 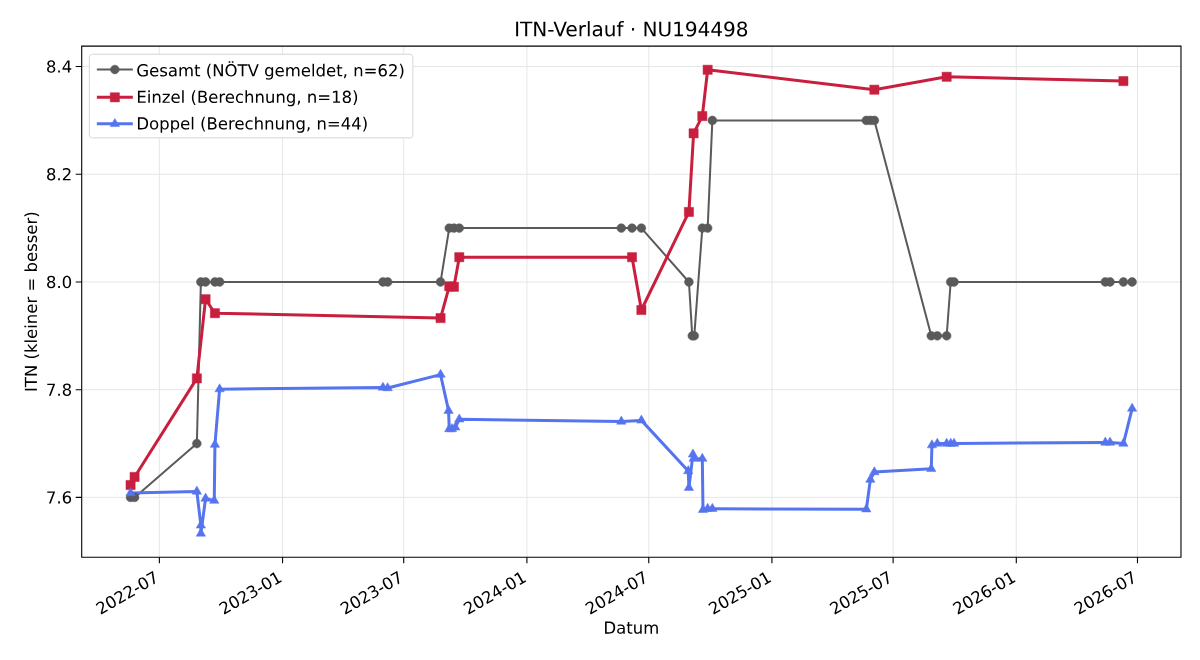 What do you see at coordinates (252, 124) in the screenshot?
I see `legend-label: Doppel (Berechnung, n=44)` at bounding box center [252, 124].